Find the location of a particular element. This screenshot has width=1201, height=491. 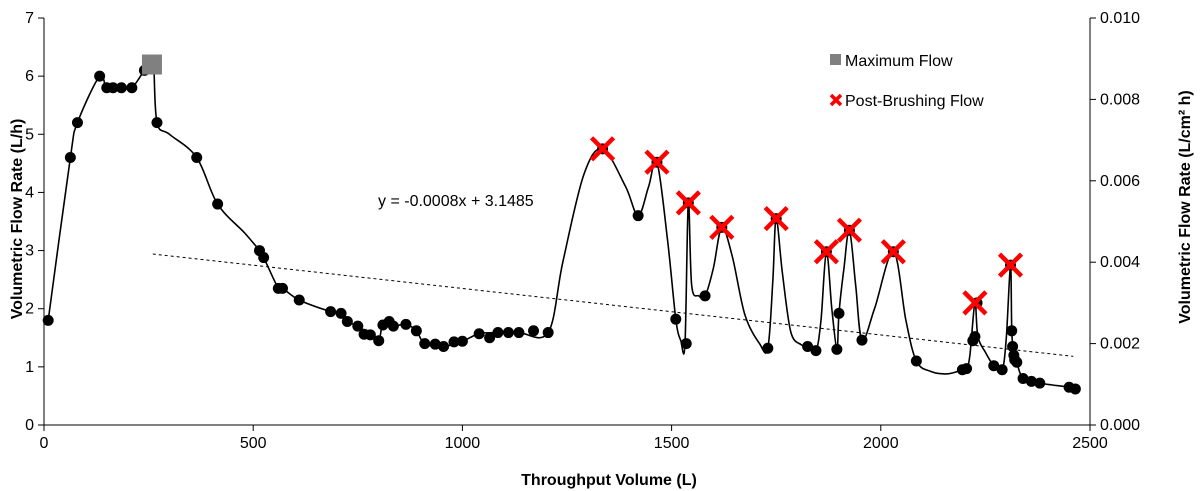

legend-marker-maximum-flow is located at coordinates (835, 59).